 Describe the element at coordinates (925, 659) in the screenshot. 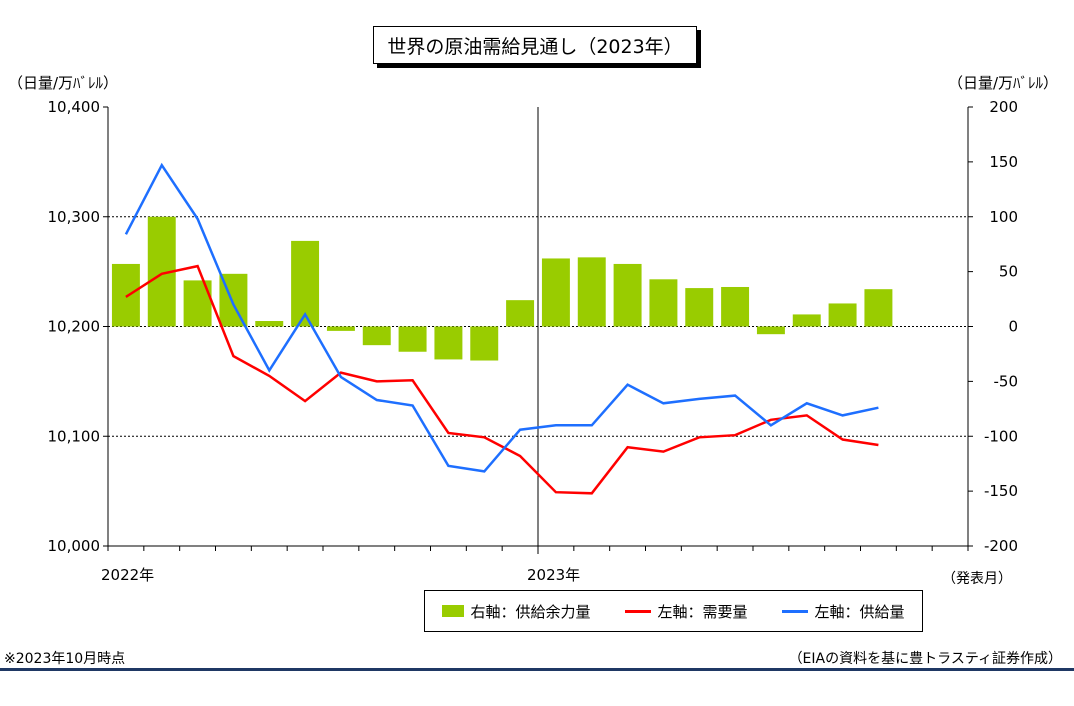

I see `footnote-source: （EIAの資料を基に豊トラスティ証券作成）` at that location.